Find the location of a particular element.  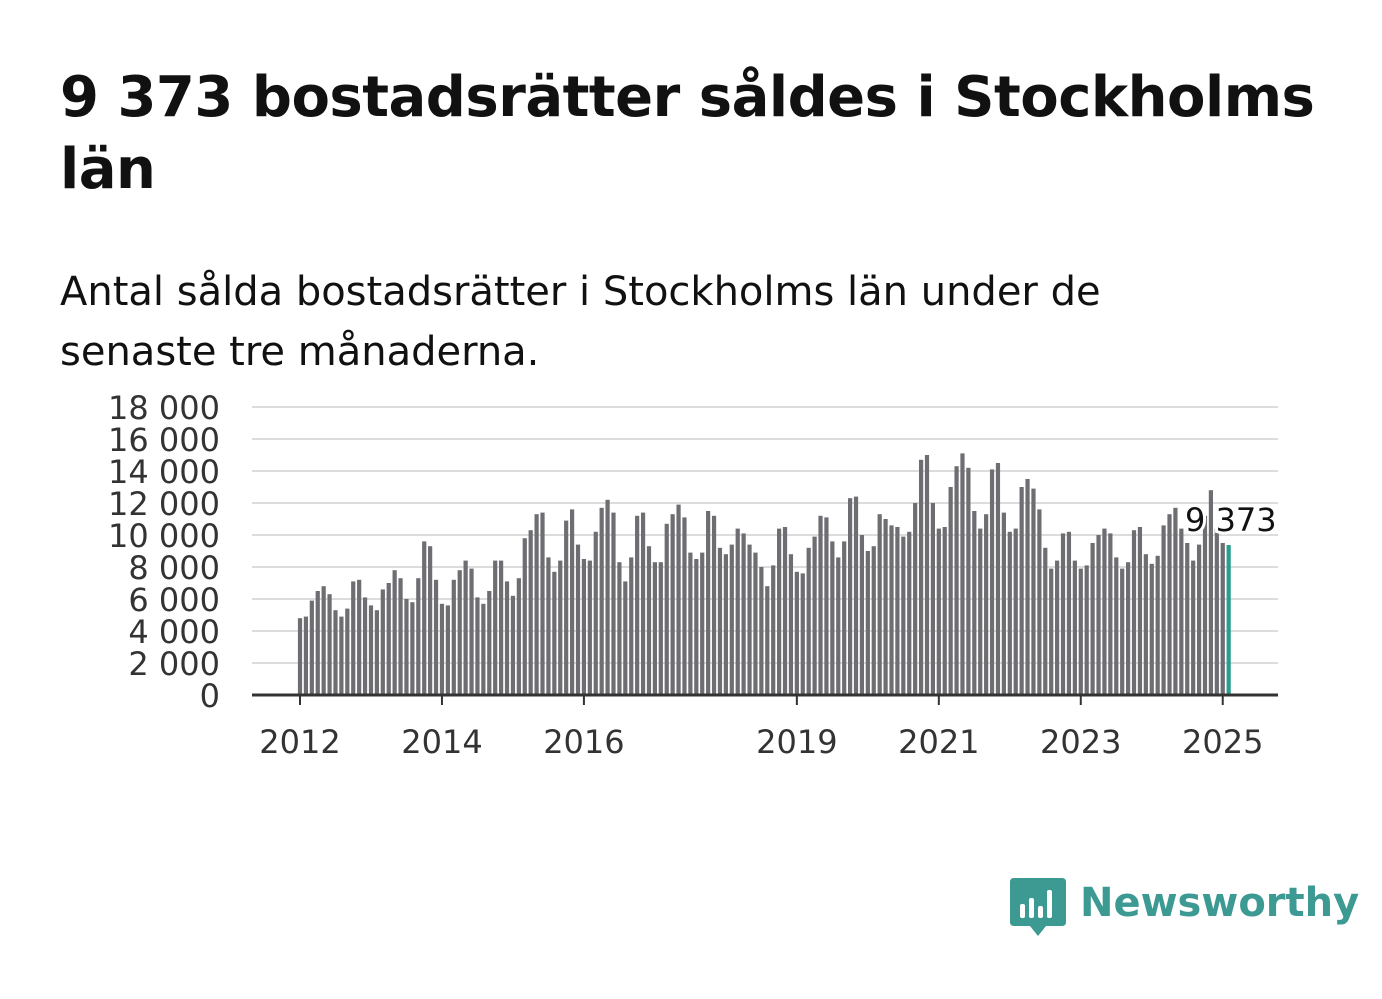

newsworthy-logo-icon is located at coordinates (1038, 907).